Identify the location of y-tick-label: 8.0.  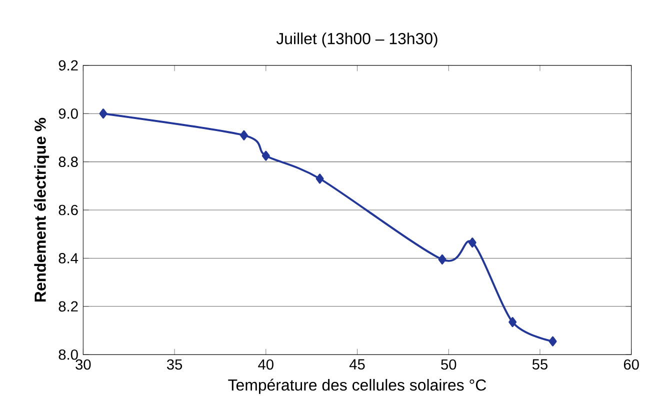
(68, 355).